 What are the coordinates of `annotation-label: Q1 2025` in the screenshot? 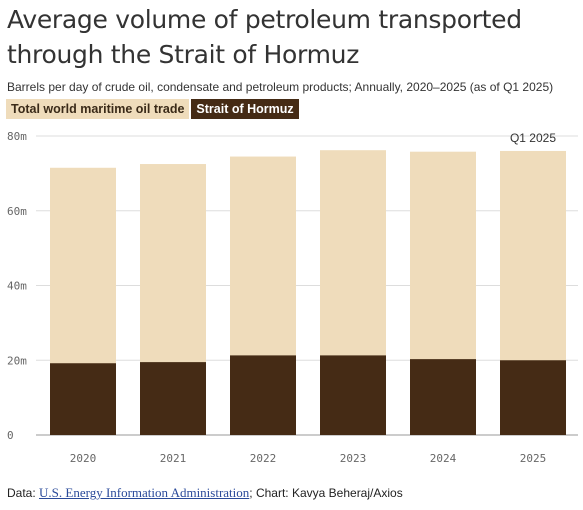 It's located at (533, 138).